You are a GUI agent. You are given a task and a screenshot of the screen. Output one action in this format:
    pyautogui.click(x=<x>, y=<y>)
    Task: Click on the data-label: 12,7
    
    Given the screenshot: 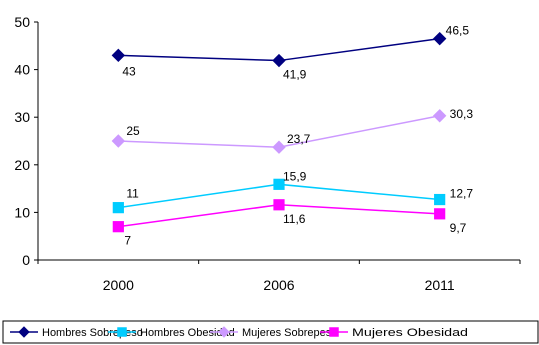 What is the action you would take?
    pyautogui.click(x=462, y=194)
    